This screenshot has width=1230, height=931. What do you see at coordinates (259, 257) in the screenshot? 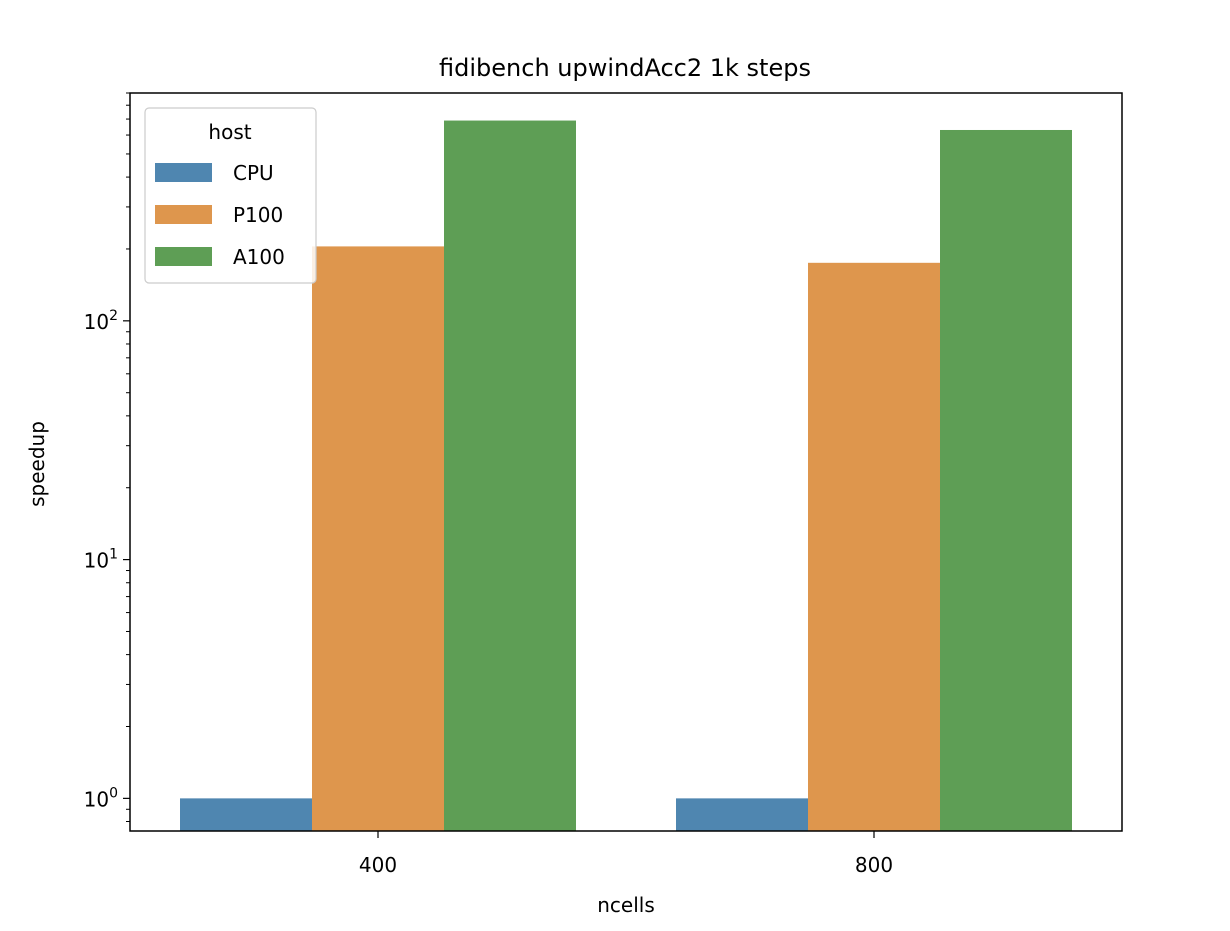
I see `legend-label-a100: A100` at bounding box center [259, 257].